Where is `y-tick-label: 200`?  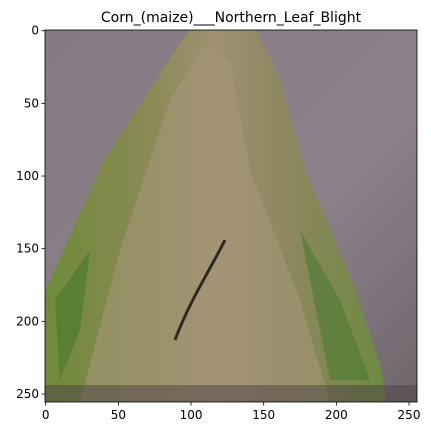
y-tick-label: 200 is located at coordinates (27, 321).